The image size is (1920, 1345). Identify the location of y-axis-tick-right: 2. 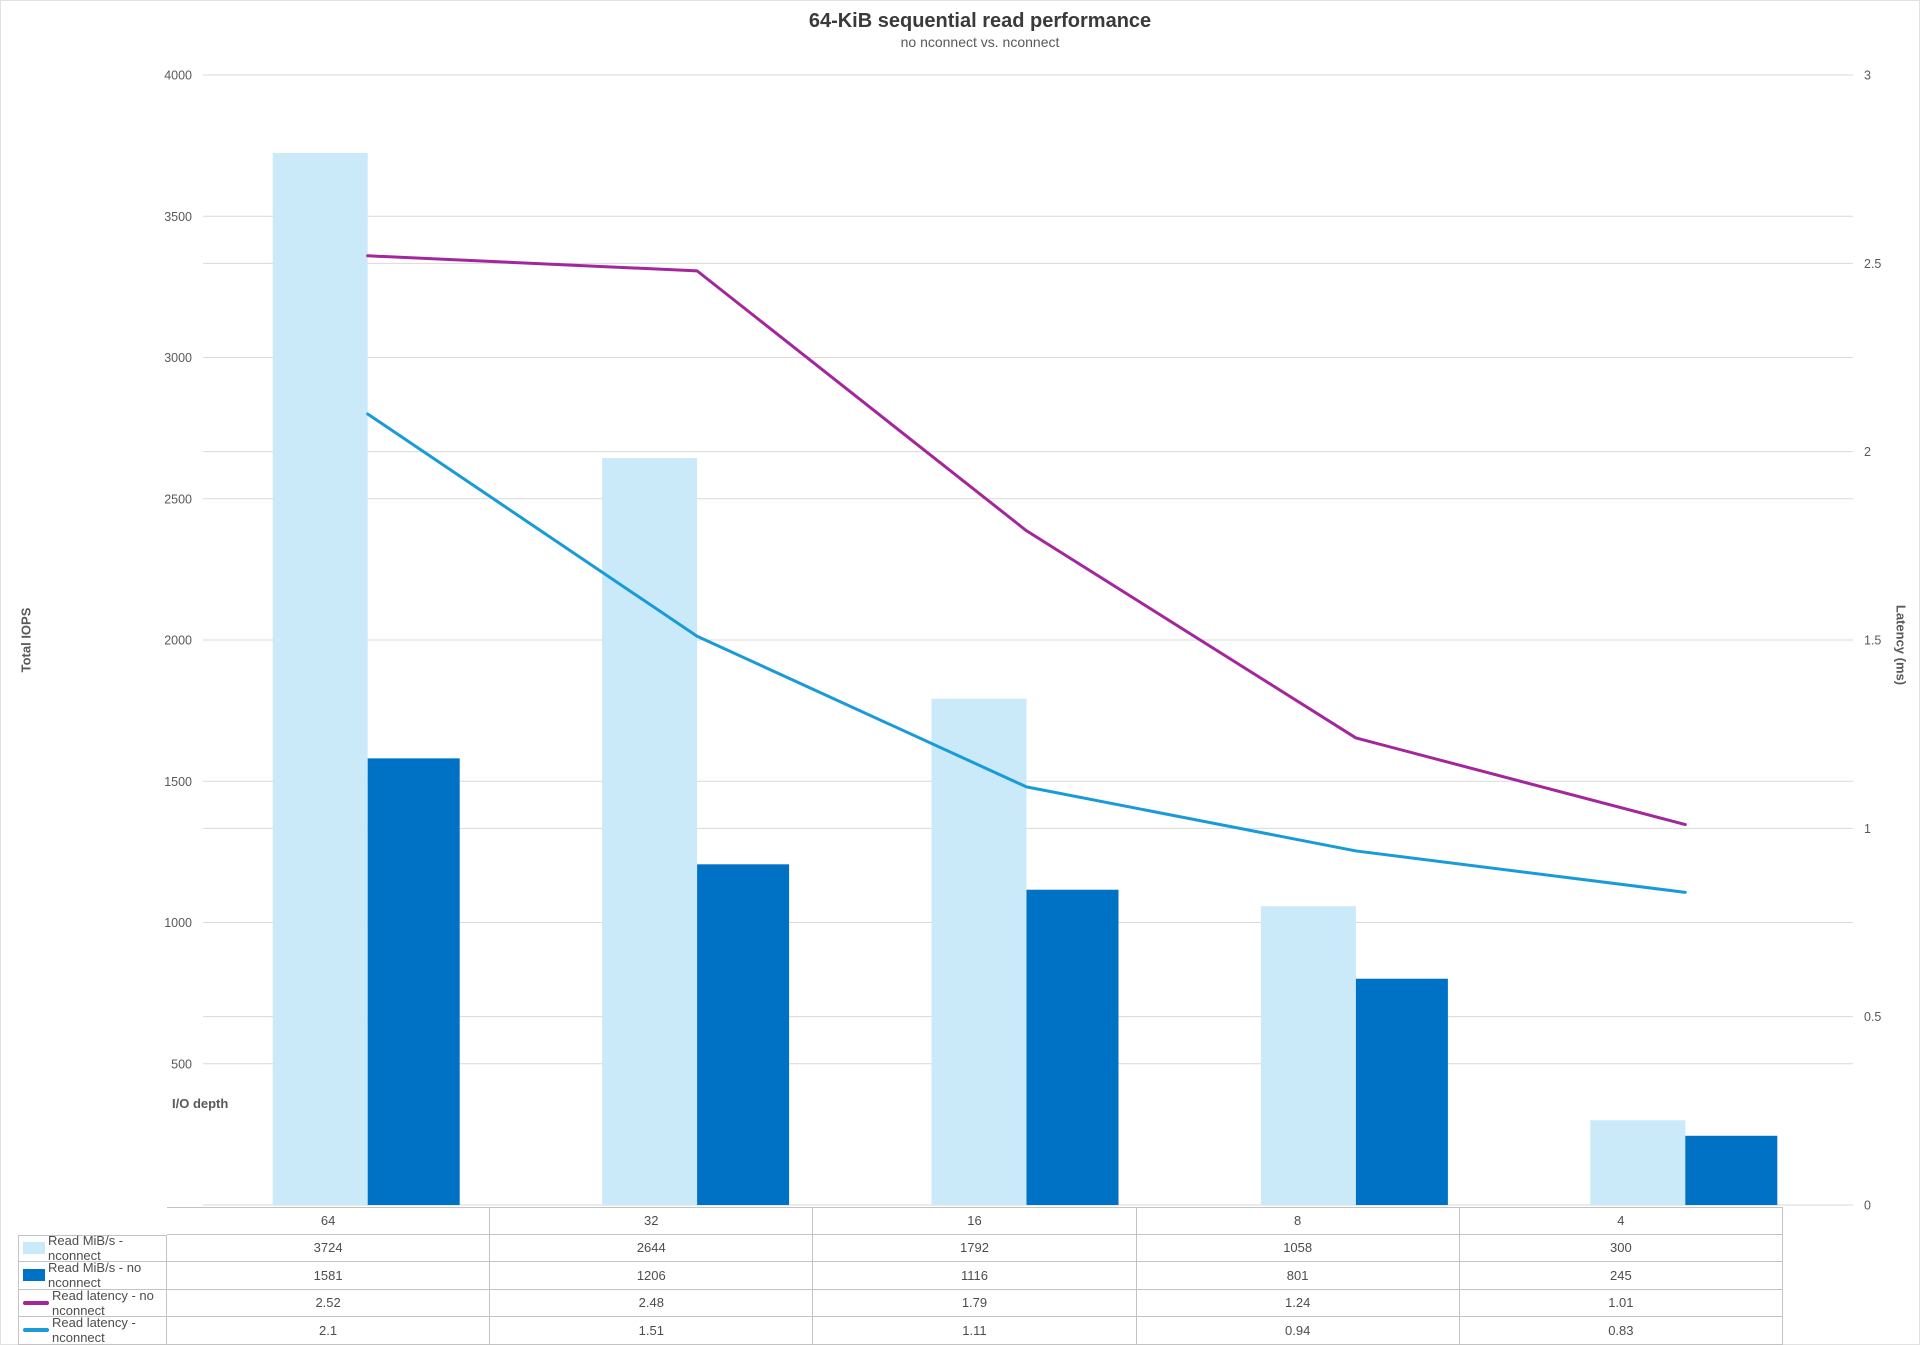
(1867, 452).